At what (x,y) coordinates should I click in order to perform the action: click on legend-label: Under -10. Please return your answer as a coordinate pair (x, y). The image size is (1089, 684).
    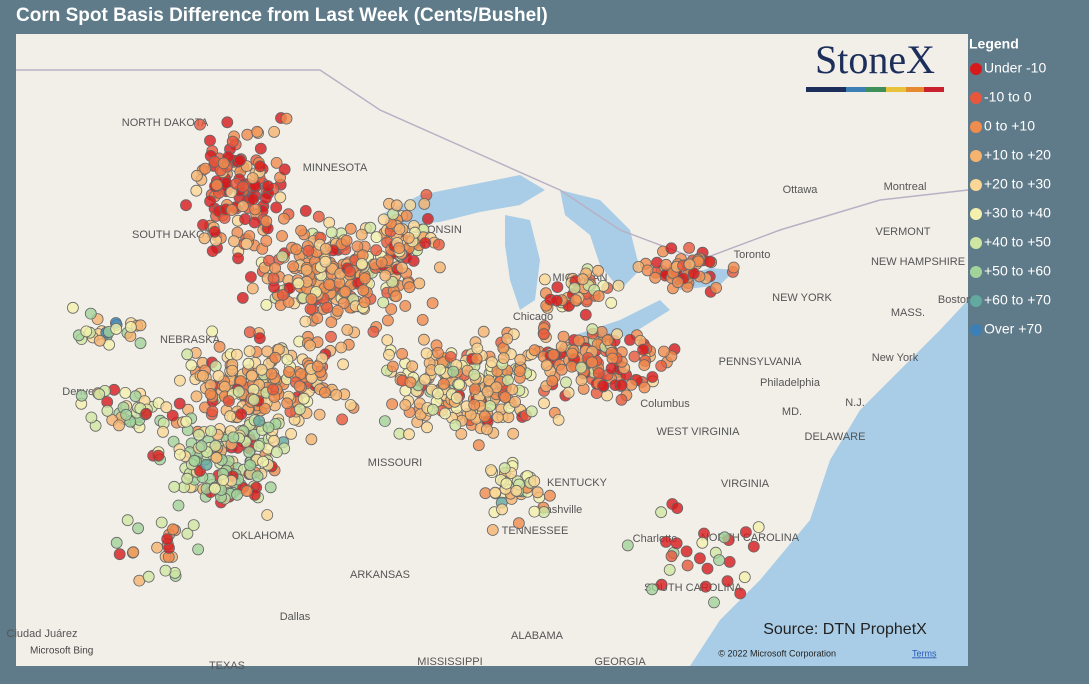
    Looking at the image, I should click on (1015, 68).